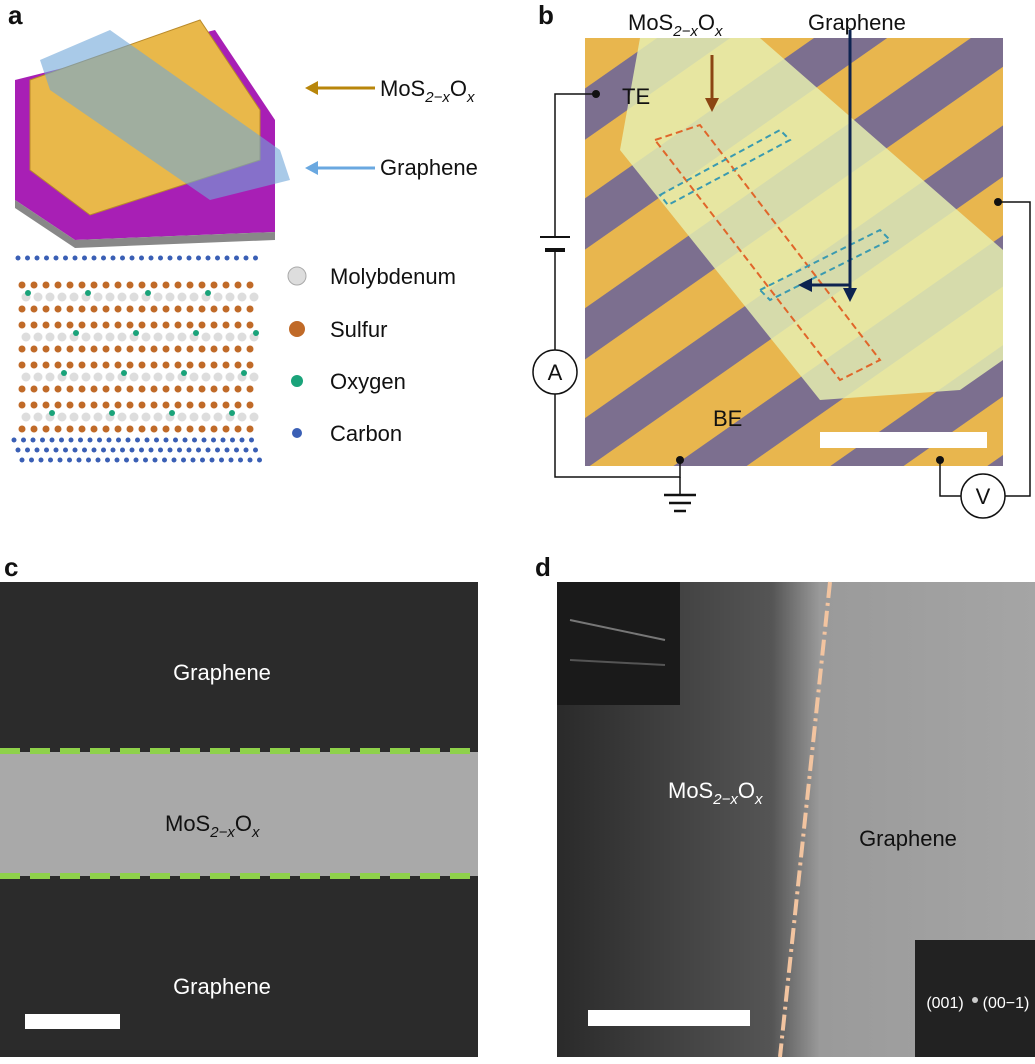 The height and width of the screenshot is (1064, 1035). Describe the element at coordinates (15, 15) in the screenshot. I see `panel-label: a` at that location.